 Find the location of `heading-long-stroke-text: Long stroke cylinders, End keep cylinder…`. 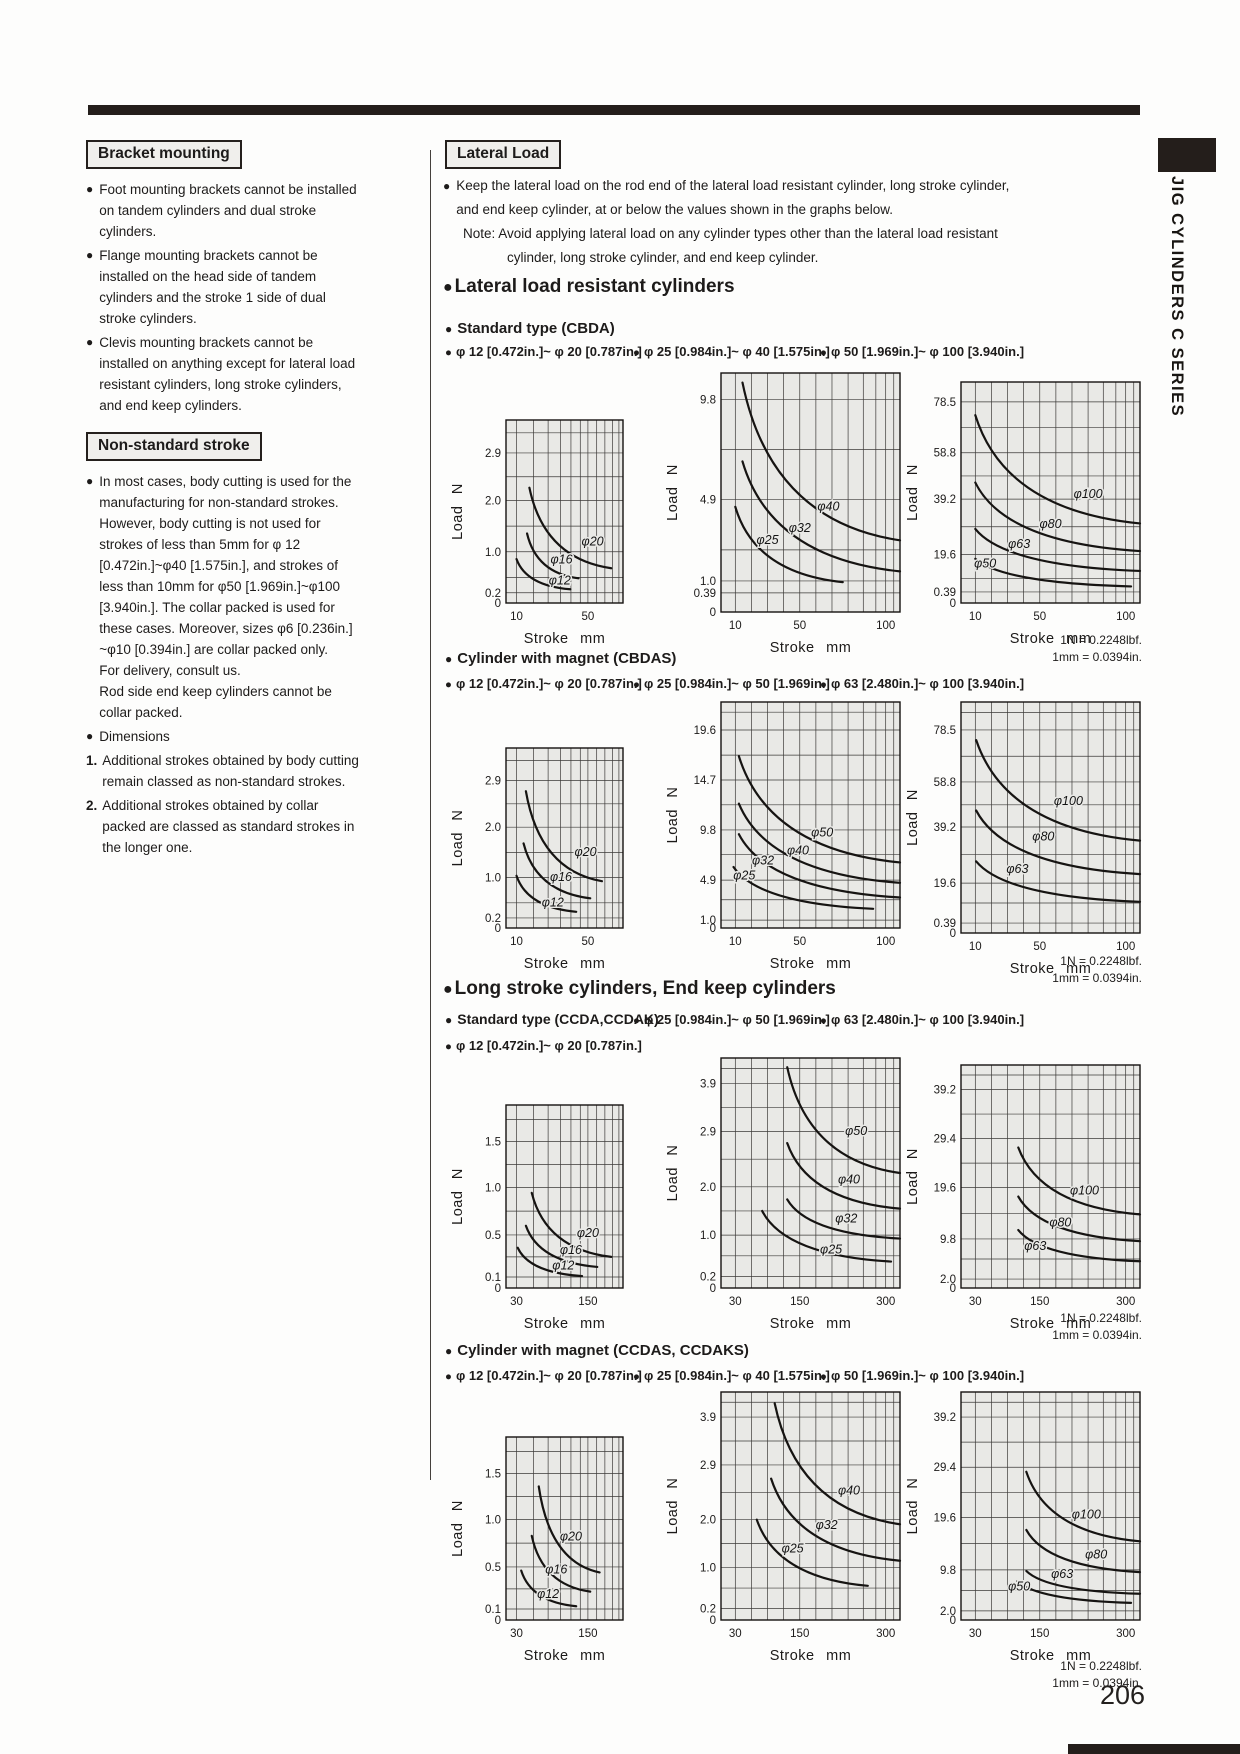

heading-long-stroke-text: Long stroke cylinders, End keep cylinder… is located at coordinates (645, 988).